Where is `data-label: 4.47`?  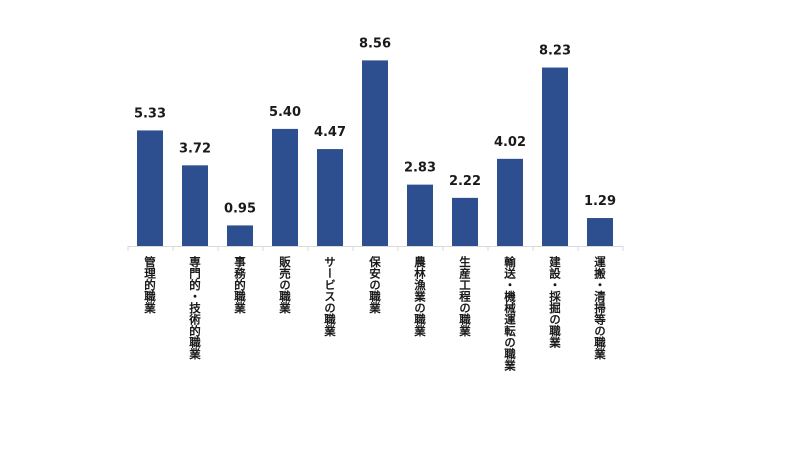
data-label: 4.47 is located at coordinates (330, 132).